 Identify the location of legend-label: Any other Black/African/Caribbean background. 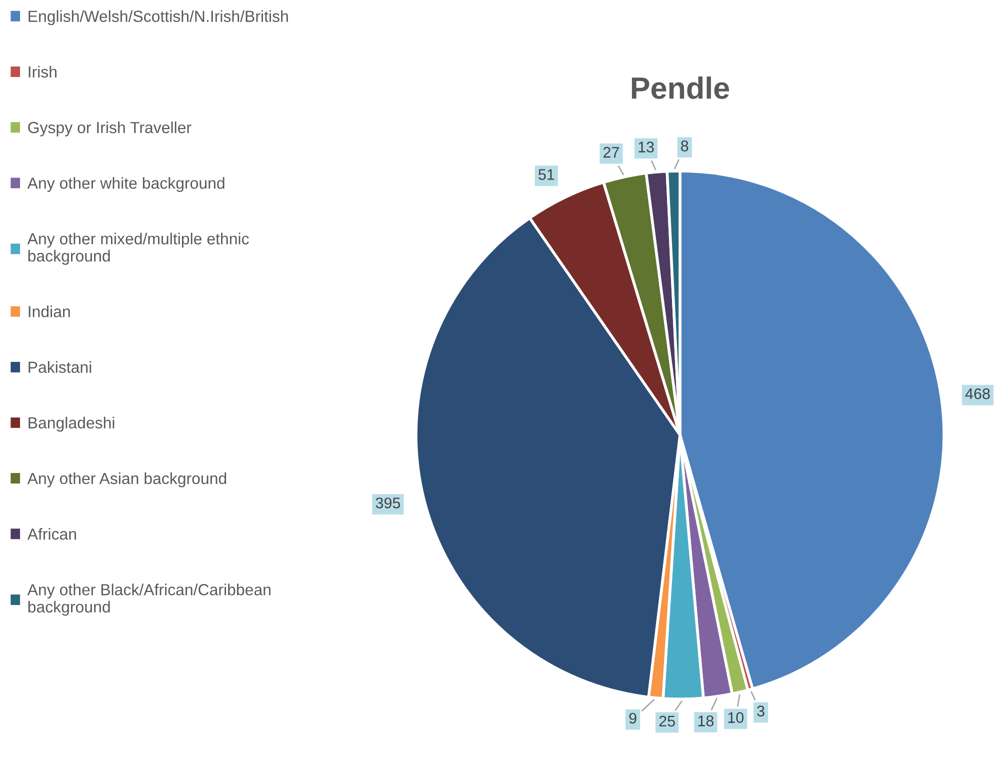
(148, 600).